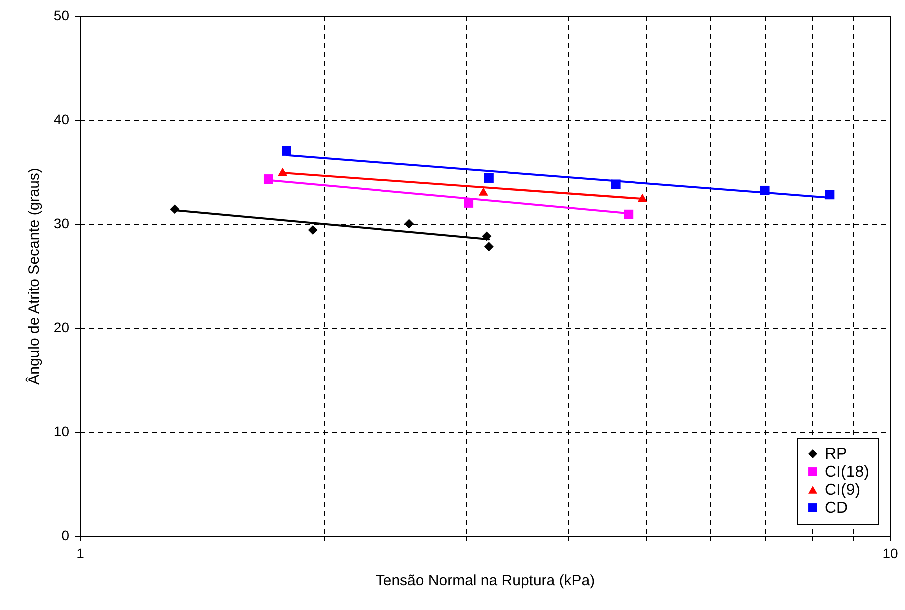  I want to click on legend-label: CI(9), so click(843, 490).